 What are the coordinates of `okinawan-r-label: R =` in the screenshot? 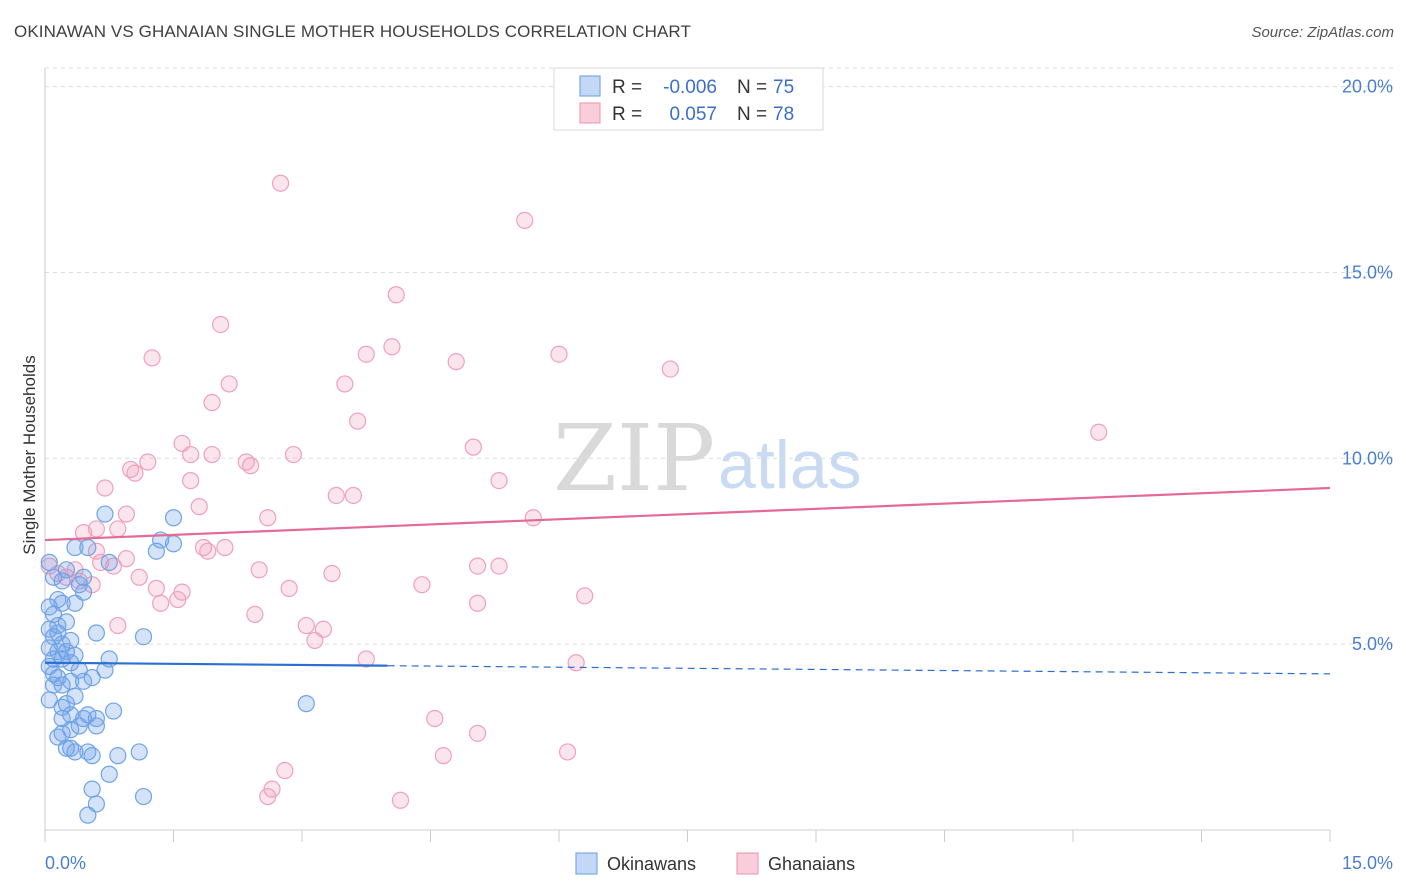 It's located at (627, 87).